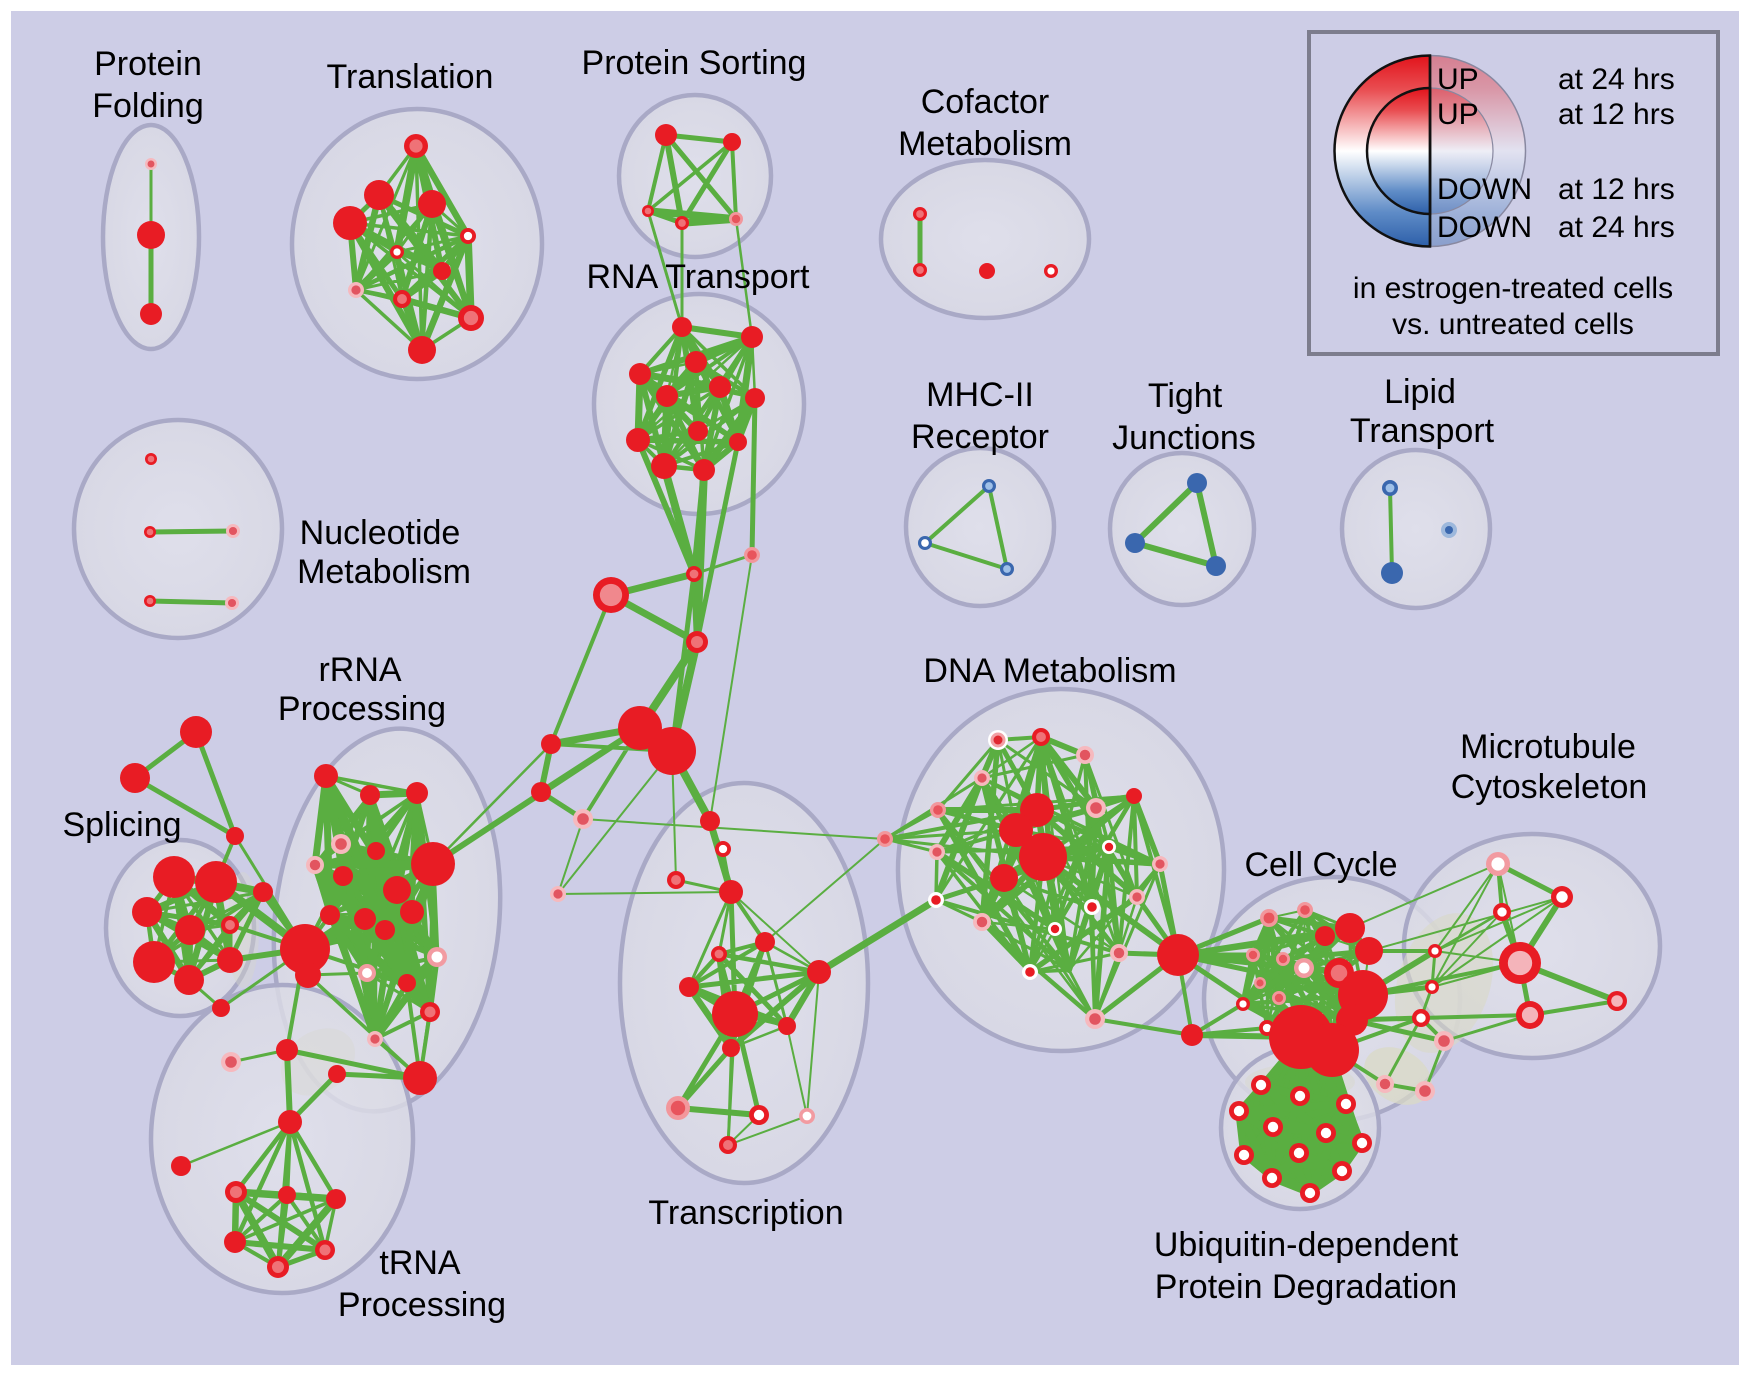 Image resolution: width=1750 pixels, height=1376 pixels. I want to click on svg-text: Protein, so click(148, 64).